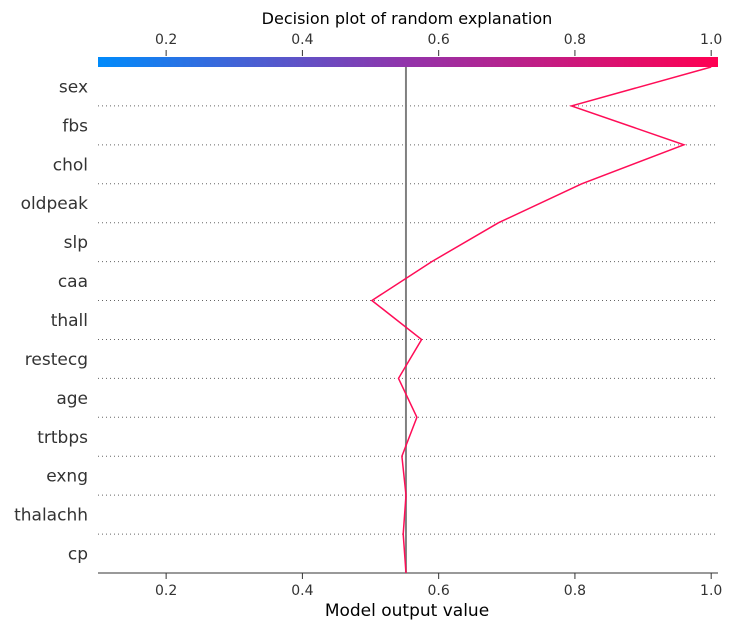 The width and height of the screenshot is (733, 631). Describe the element at coordinates (302, 40) in the screenshot. I see `top-tick-label: 0.4` at that location.